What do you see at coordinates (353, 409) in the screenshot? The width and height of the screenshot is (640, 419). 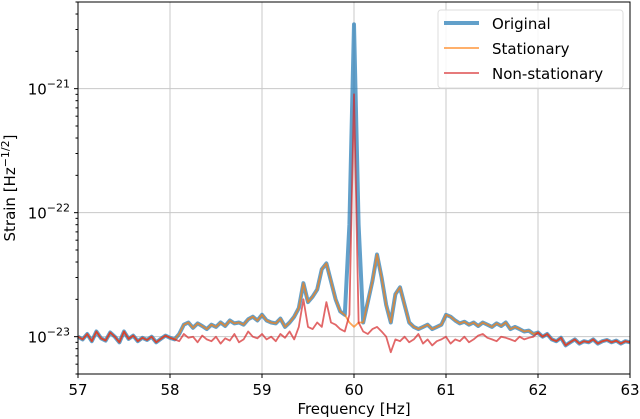 I see `x-axis-label: Frequency [Hz]` at bounding box center [353, 409].